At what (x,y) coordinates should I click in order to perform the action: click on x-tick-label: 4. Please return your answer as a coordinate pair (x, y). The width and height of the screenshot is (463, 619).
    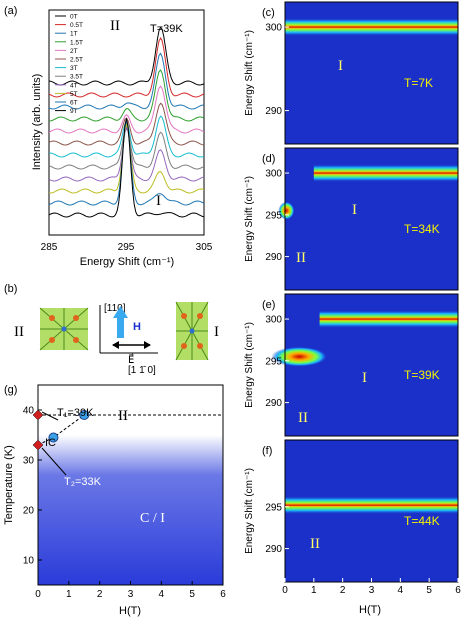
    Looking at the image, I should click on (162, 594).